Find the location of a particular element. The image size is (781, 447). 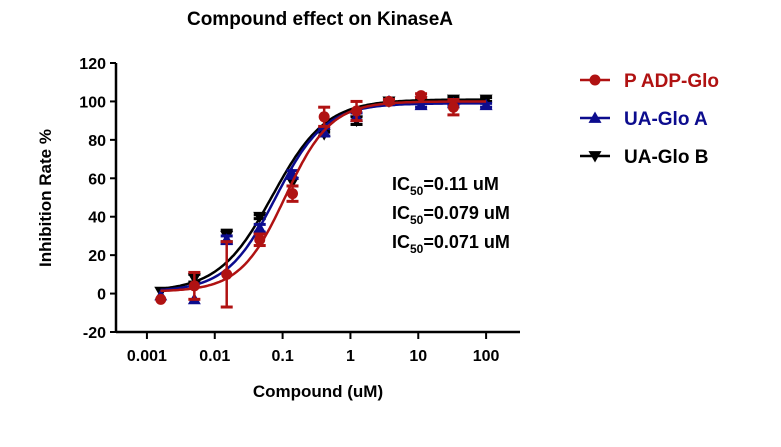

y-tick-label: 60 is located at coordinates (97, 179).